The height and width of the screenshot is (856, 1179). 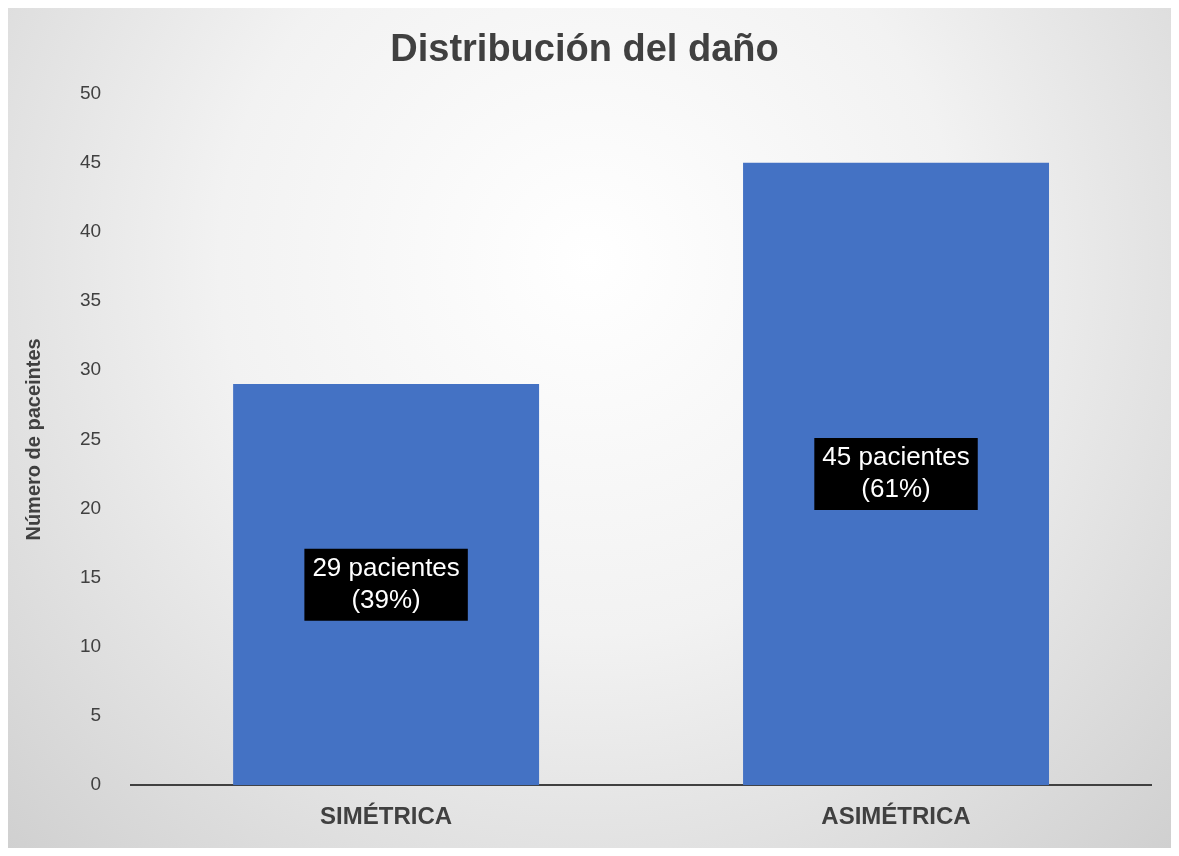 What do you see at coordinates (90, 369) in the screenshot?
I see `y-tick-label: 30` at bounding box center [90, 369].